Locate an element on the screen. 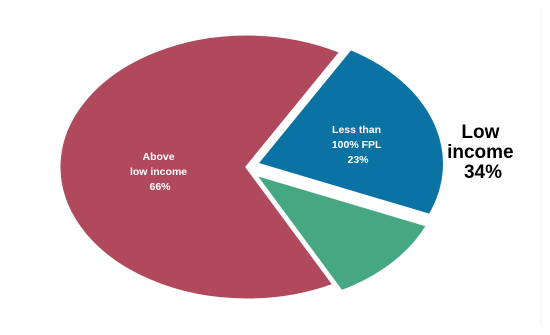  slice-label-less-than-100-fpl: Less than 100% FPL 23% is located at coordinates (358, 145).